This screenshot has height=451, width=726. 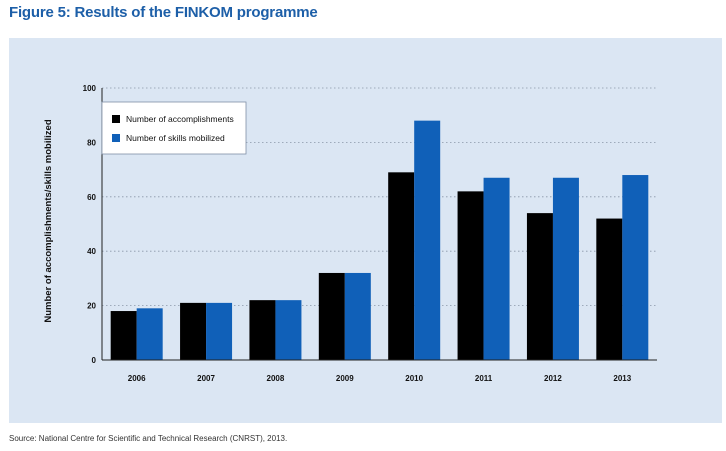 What do you see at coordinates (116, 138) in the screenshot?
I see `legend-swatch-skills` at bounding box center [116, 138].